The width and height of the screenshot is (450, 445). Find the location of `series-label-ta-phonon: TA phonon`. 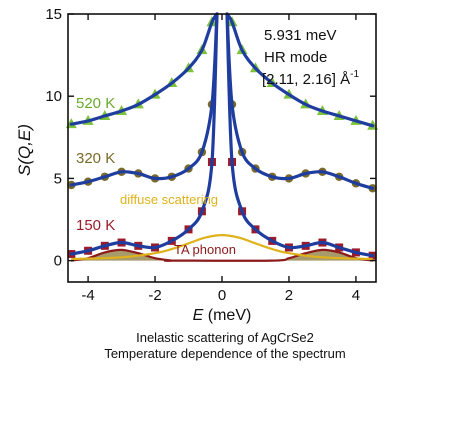

series-label-ta-phonon: TA phonon is located at coordinates (205, 249).